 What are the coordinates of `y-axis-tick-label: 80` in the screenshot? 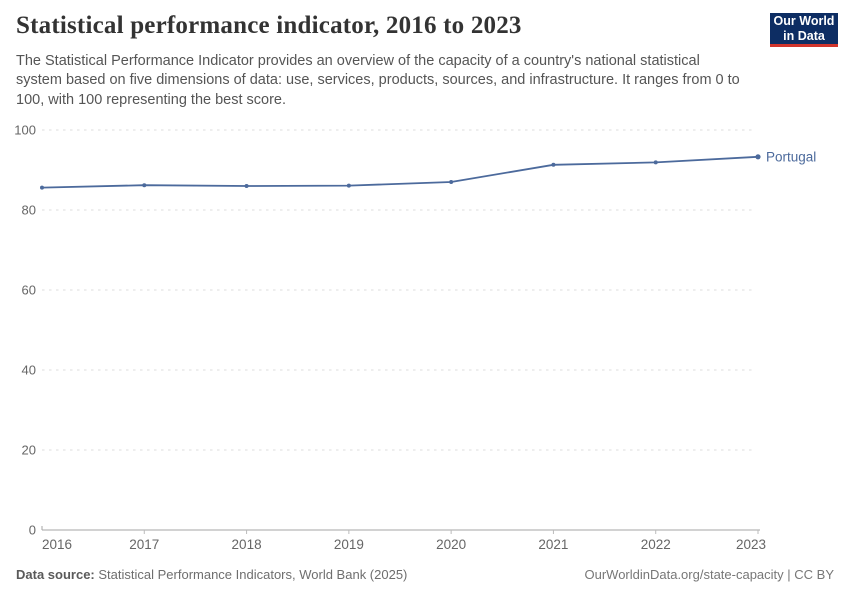 It's located at (29, 210).